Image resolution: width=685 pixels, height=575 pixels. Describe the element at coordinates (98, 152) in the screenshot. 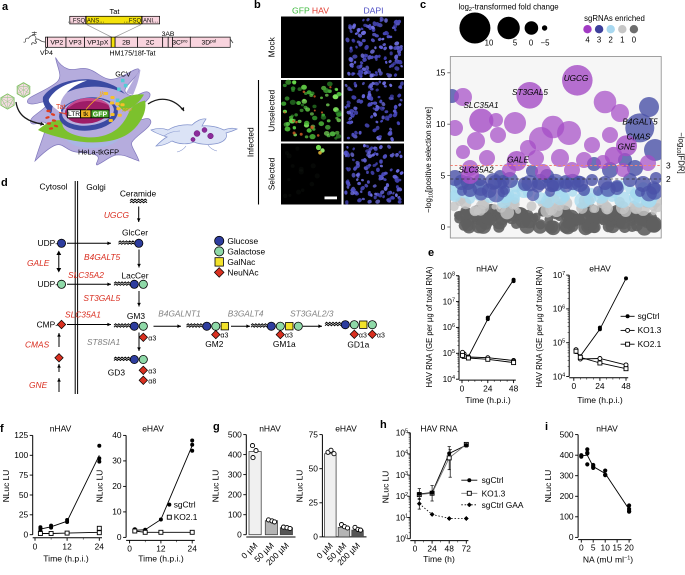

I see `svg-text: HeLa-tkGFP` at that location.